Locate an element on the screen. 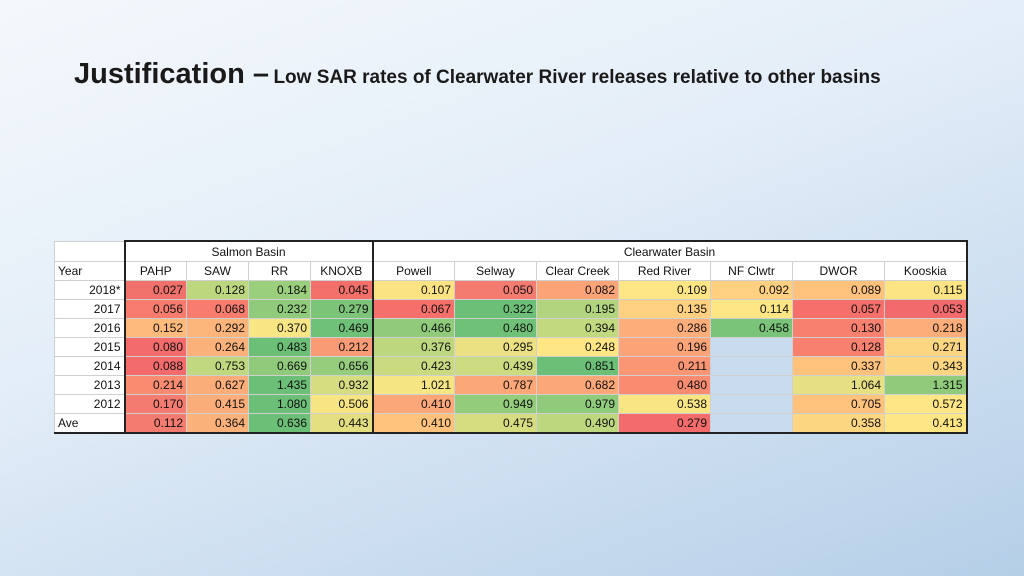 The image size is (1024, 576). data-cell: 0.636 is located at coordinates (279, 423).